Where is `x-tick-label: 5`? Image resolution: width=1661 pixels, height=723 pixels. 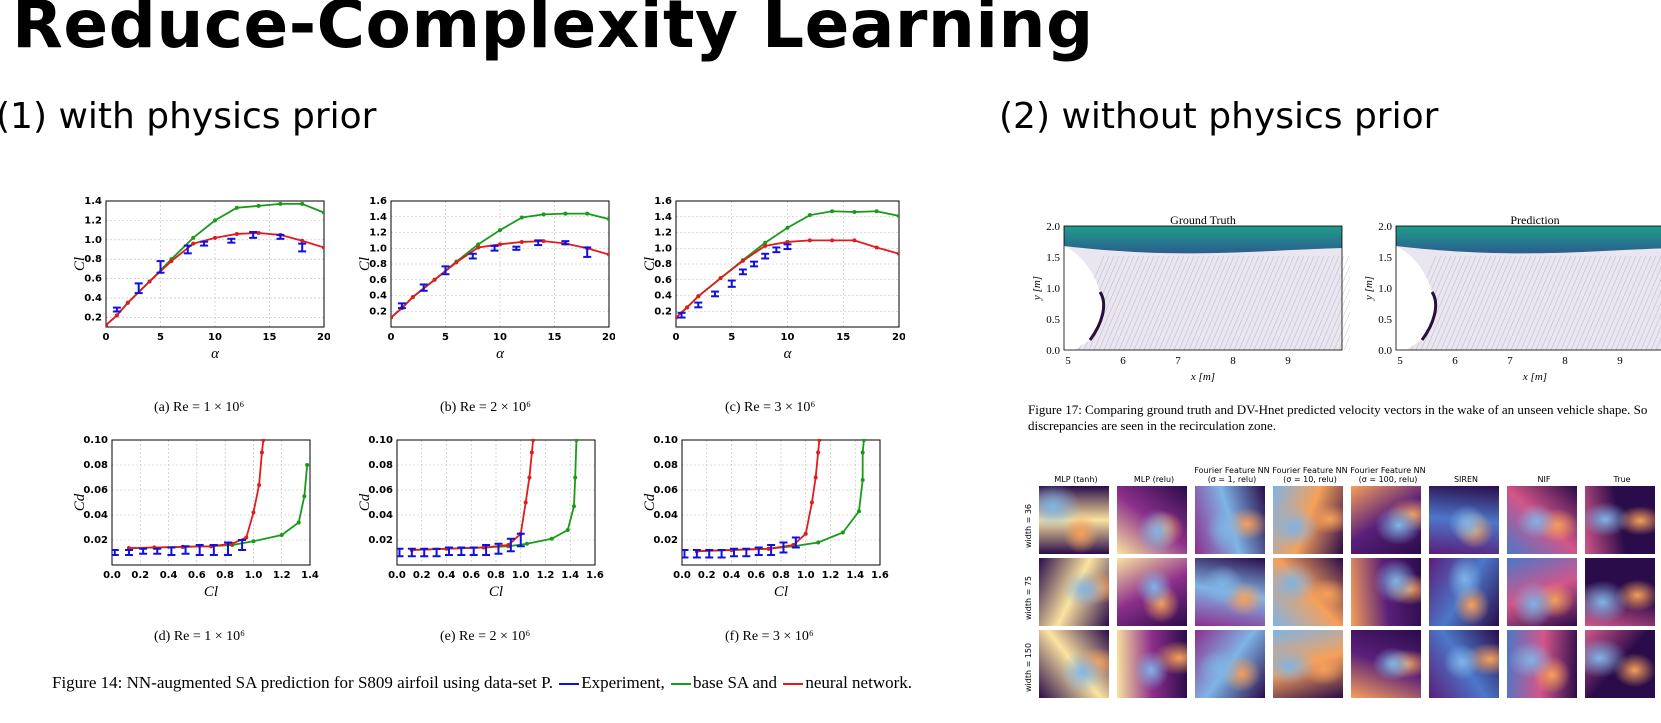 x-tick-label: 5 is located at coordinates (160, 337).